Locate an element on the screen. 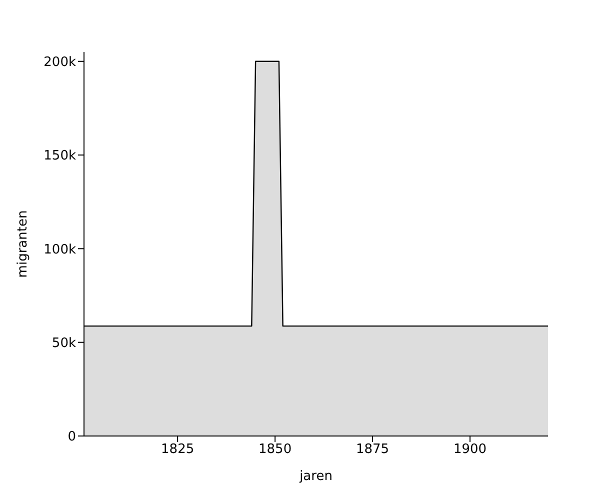  x-tick-label: 1875 is located at coordinates (373, 450).